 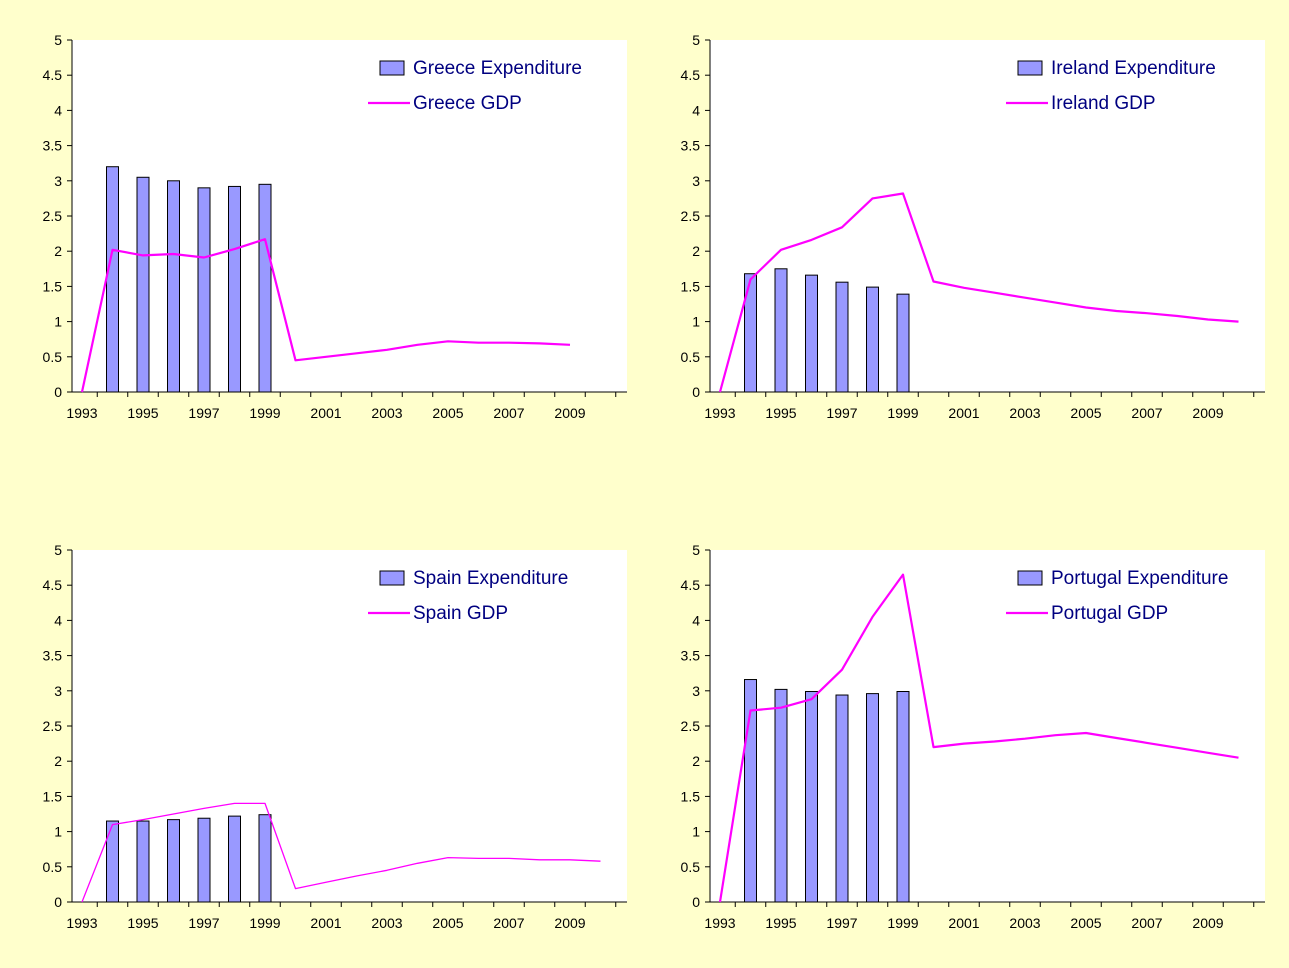 What do you see at coordinates (842, 337) in the screenshot?
I see `bar-ireland-expenditure-1997` at bounding box center [842, 337].